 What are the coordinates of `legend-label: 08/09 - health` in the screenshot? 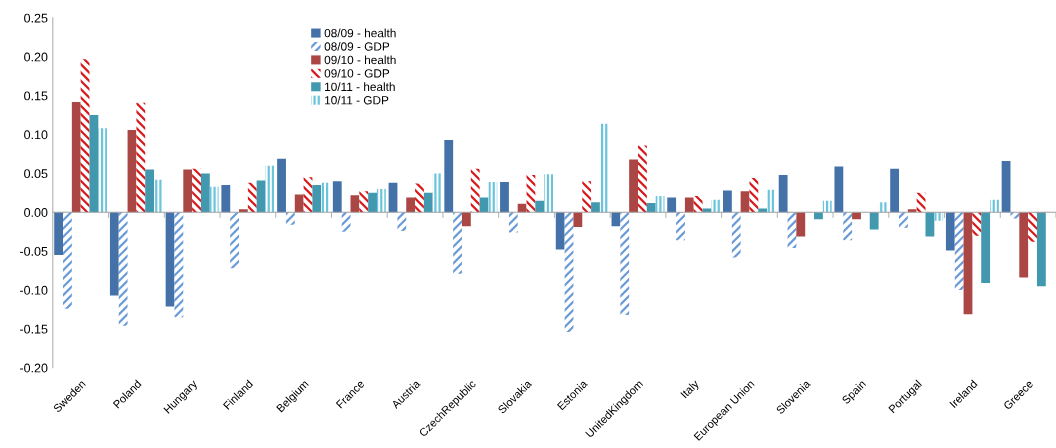 It's located at (360, 33).